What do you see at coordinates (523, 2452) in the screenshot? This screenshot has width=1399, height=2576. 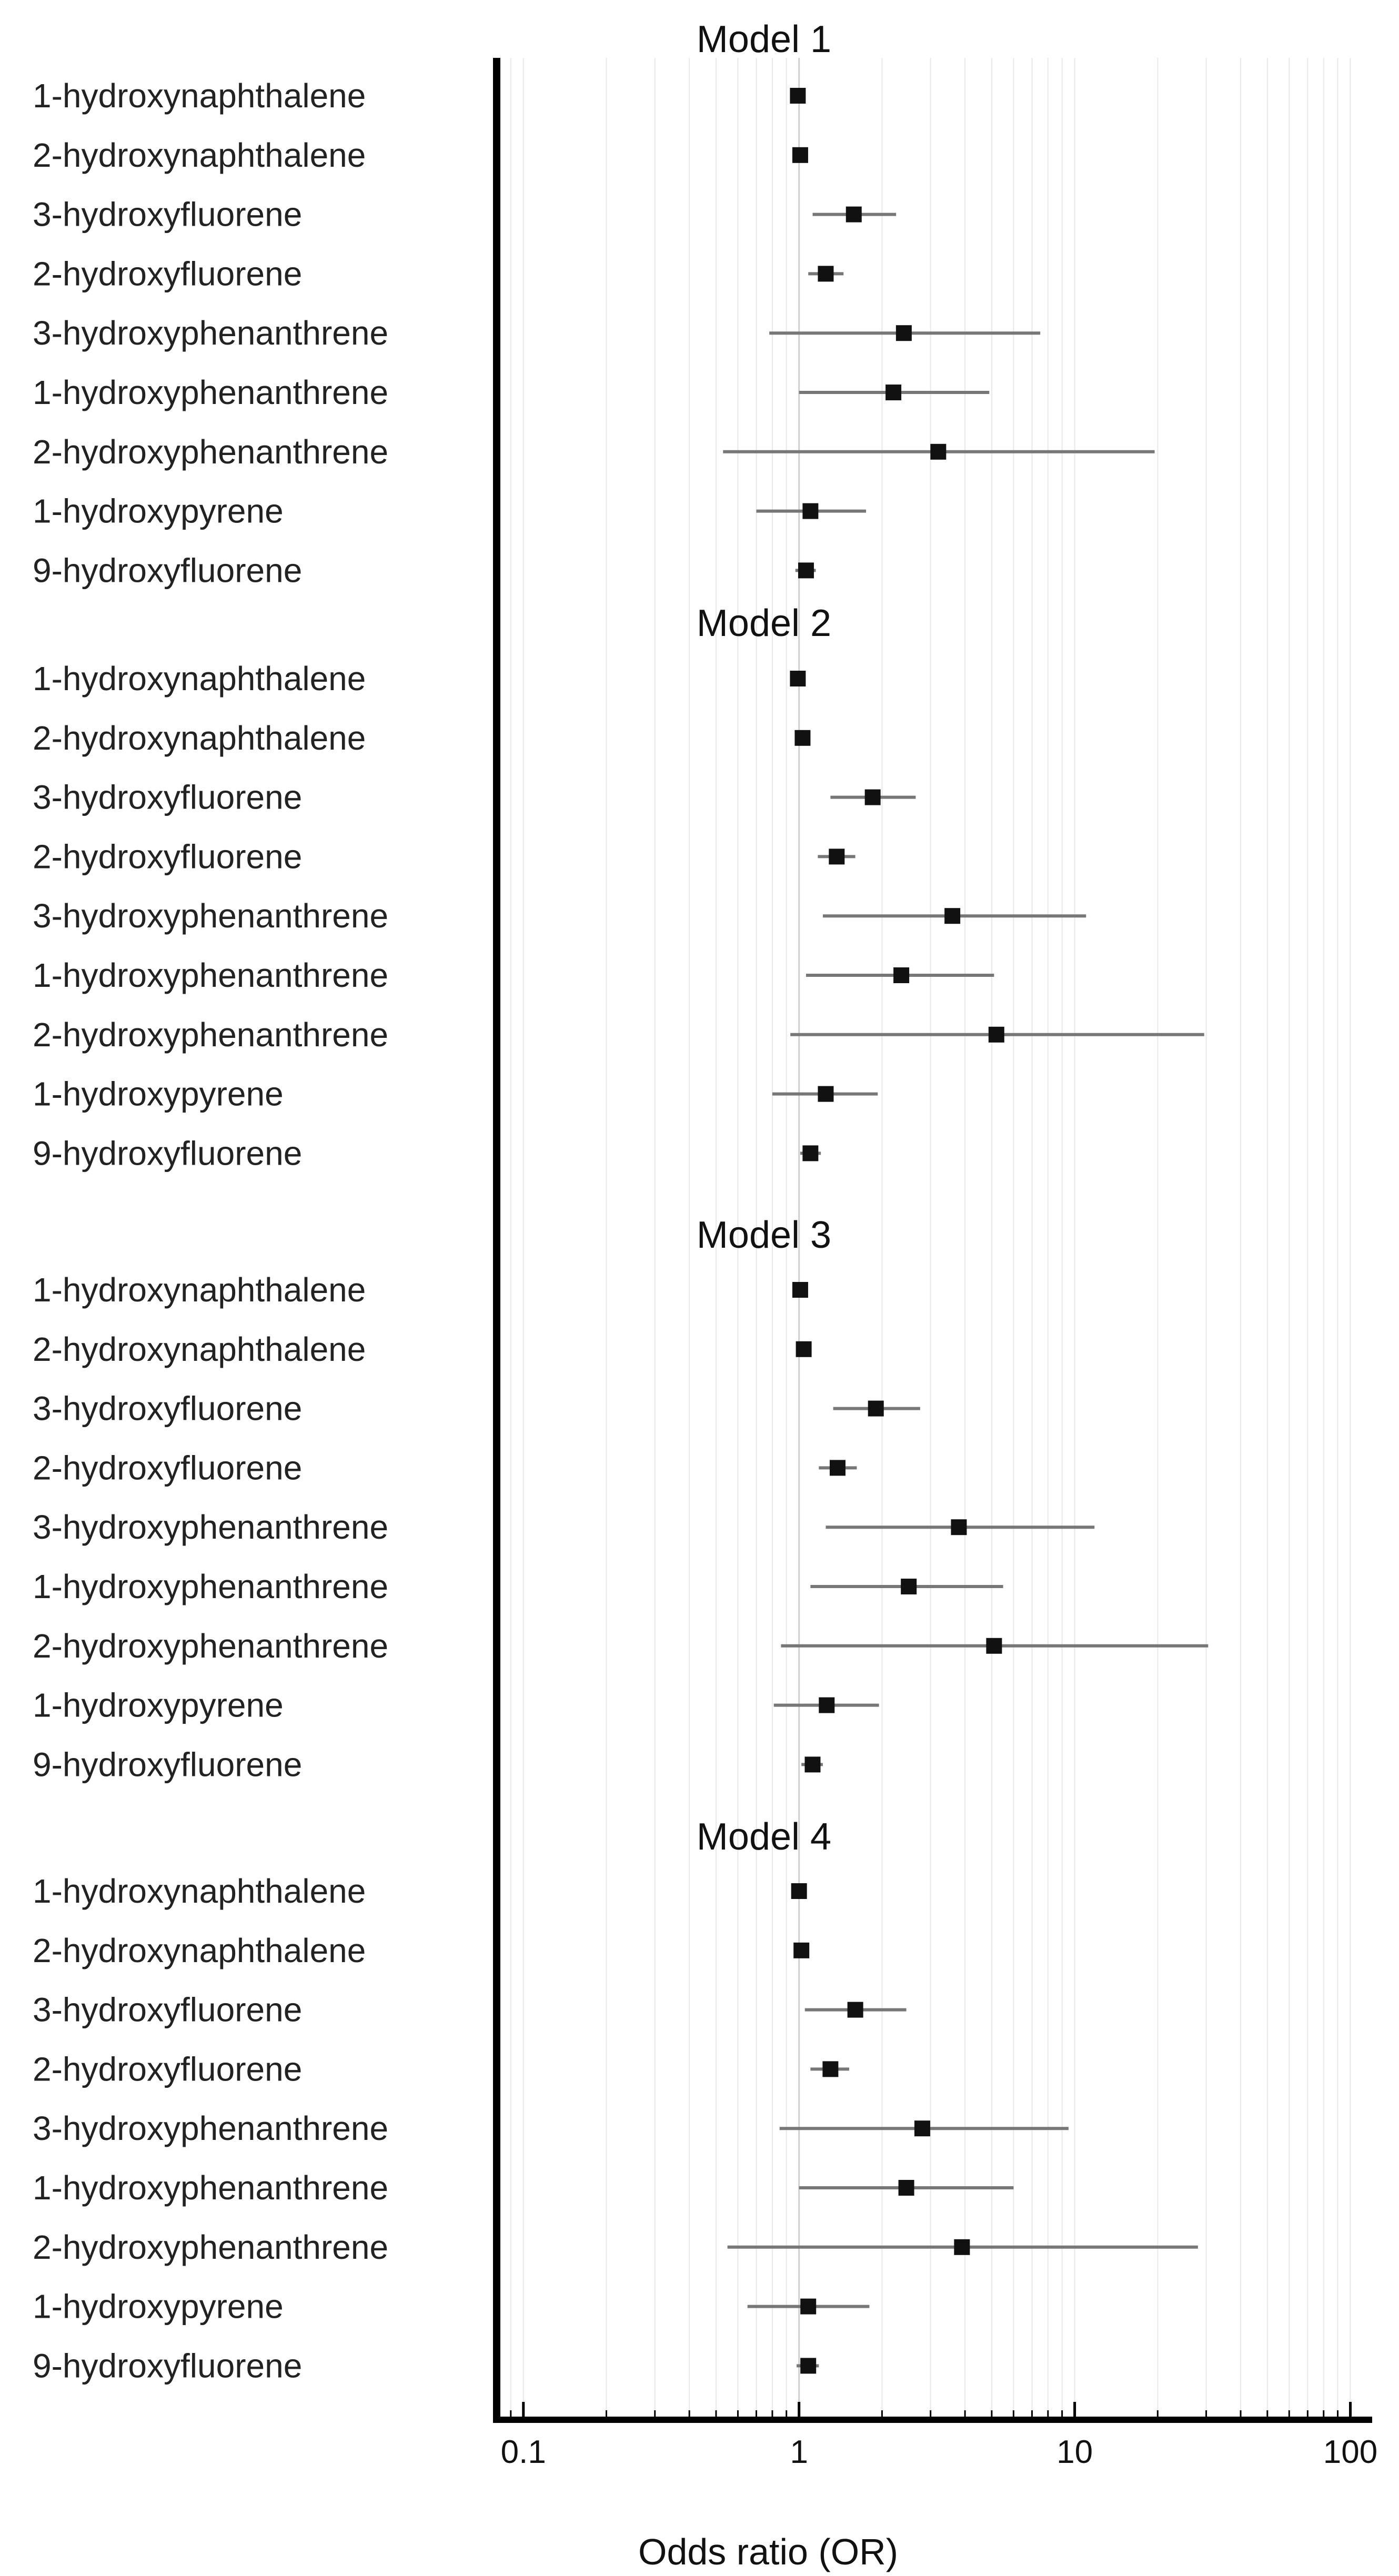 I see `tick-label: 0.1` at bounding box center [523, 2452].